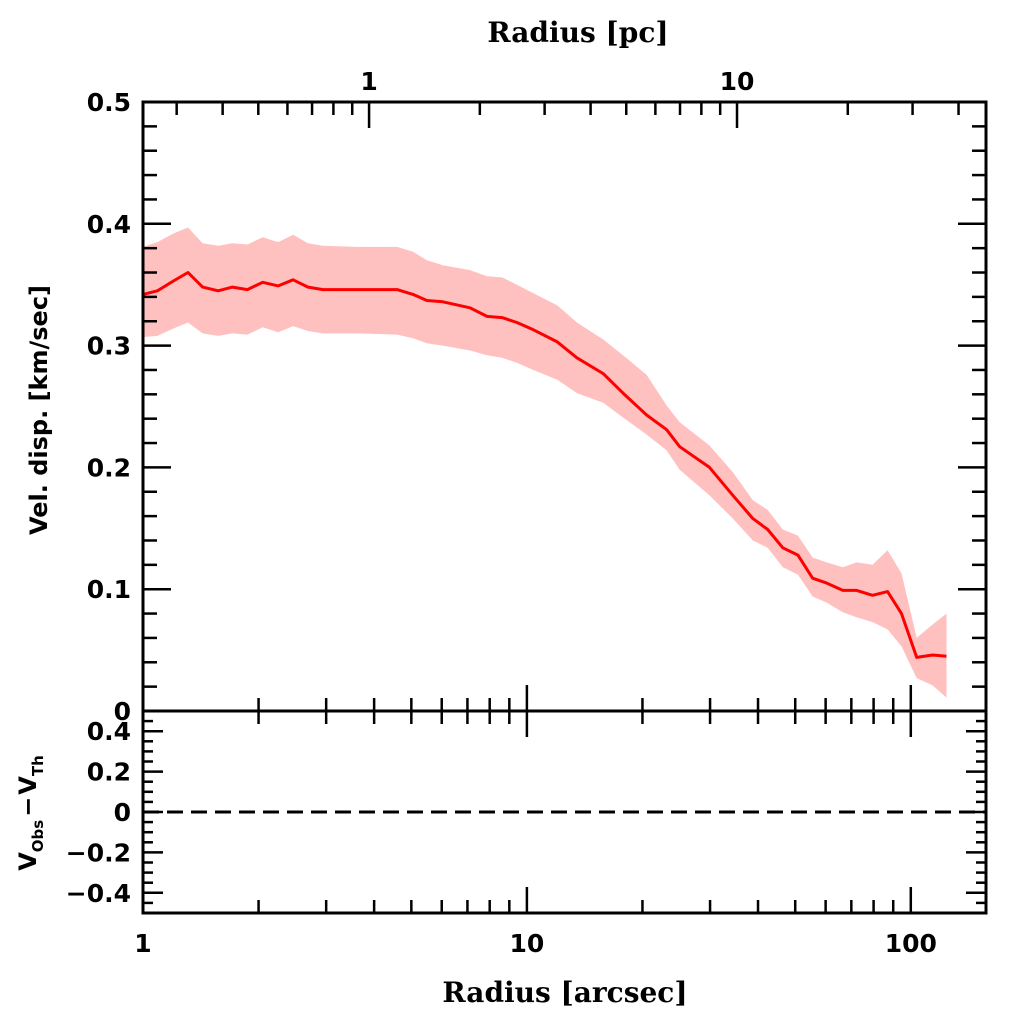 The image size is (1024, 1024). I want to click on main-y-axis-title: Vel. disp. [km/sec], so click(39, 410).